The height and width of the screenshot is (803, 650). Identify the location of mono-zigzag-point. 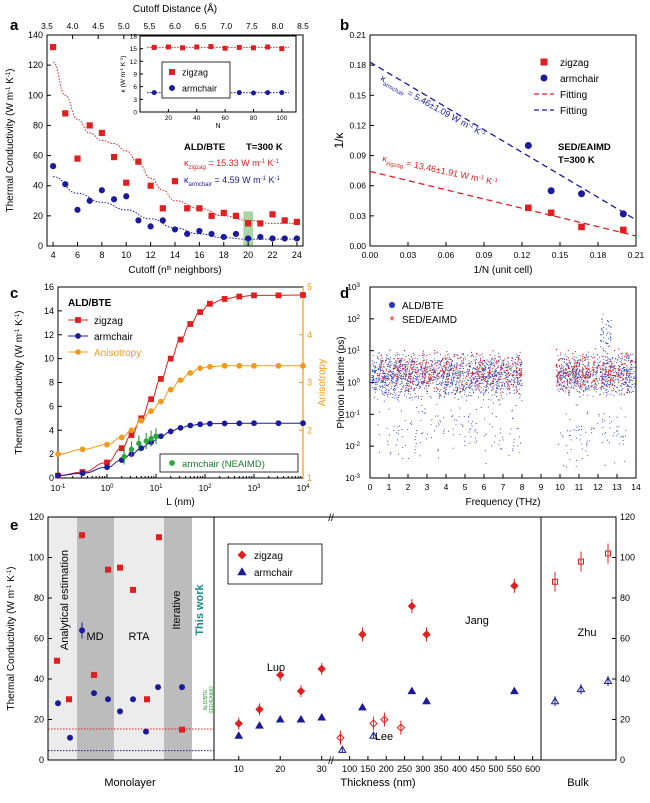
(82, 535).